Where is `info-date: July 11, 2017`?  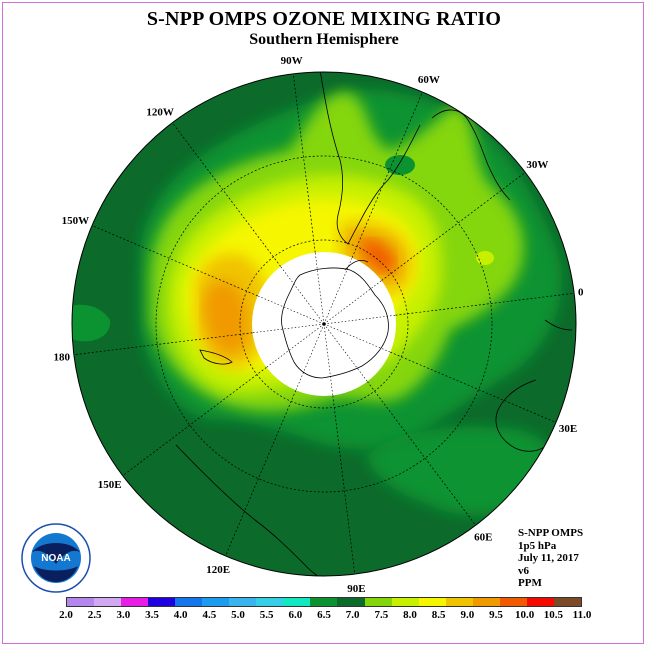
info-date: July 11, 2017 is located at coordinates (548, 558).